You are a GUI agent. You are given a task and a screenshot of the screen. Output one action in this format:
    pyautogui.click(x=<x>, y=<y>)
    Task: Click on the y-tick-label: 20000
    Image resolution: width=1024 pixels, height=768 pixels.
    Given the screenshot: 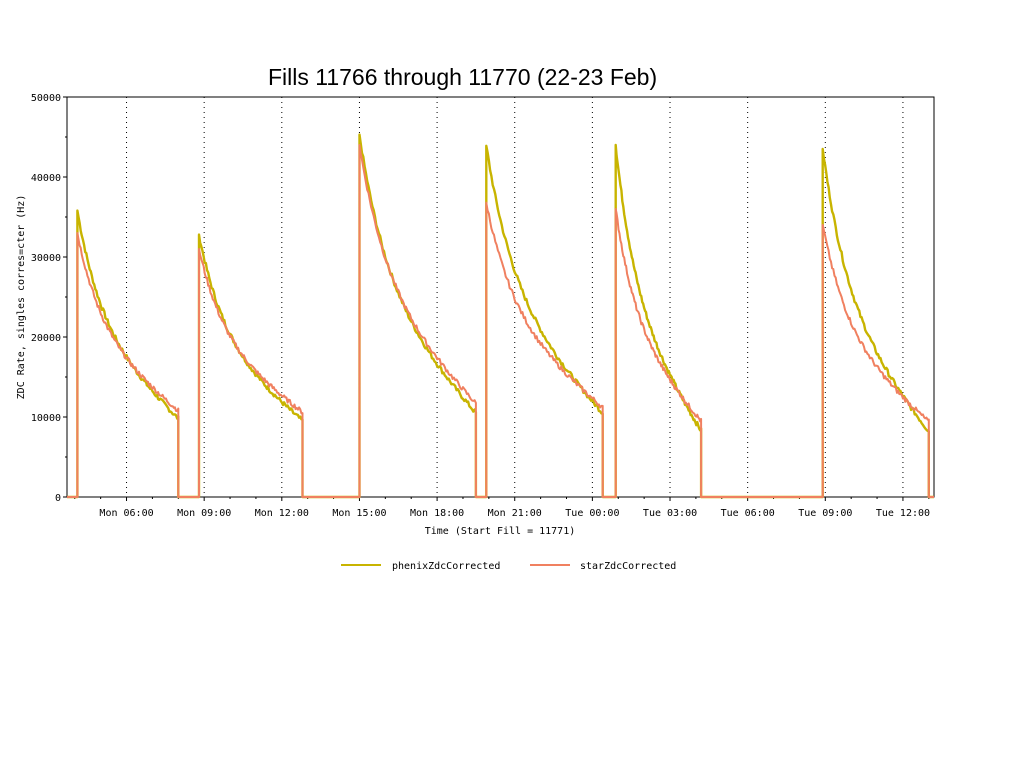 What is the action you would take?
    pyautogui.click(x=46, y=338)
    